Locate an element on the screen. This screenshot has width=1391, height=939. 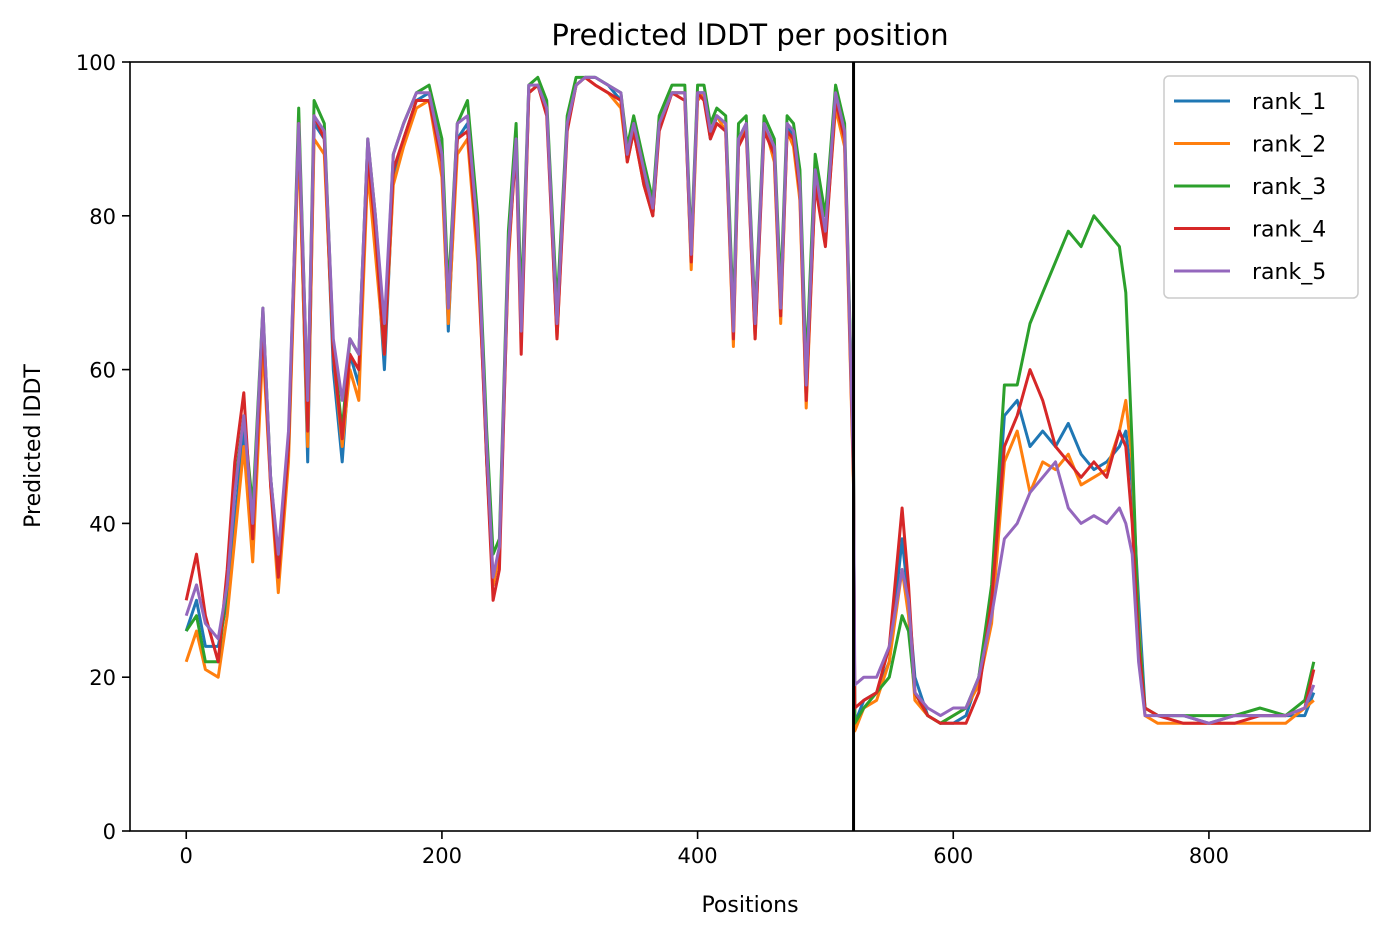
chart-title: Predicted lDDT per position is located at coordinates (749, 35).